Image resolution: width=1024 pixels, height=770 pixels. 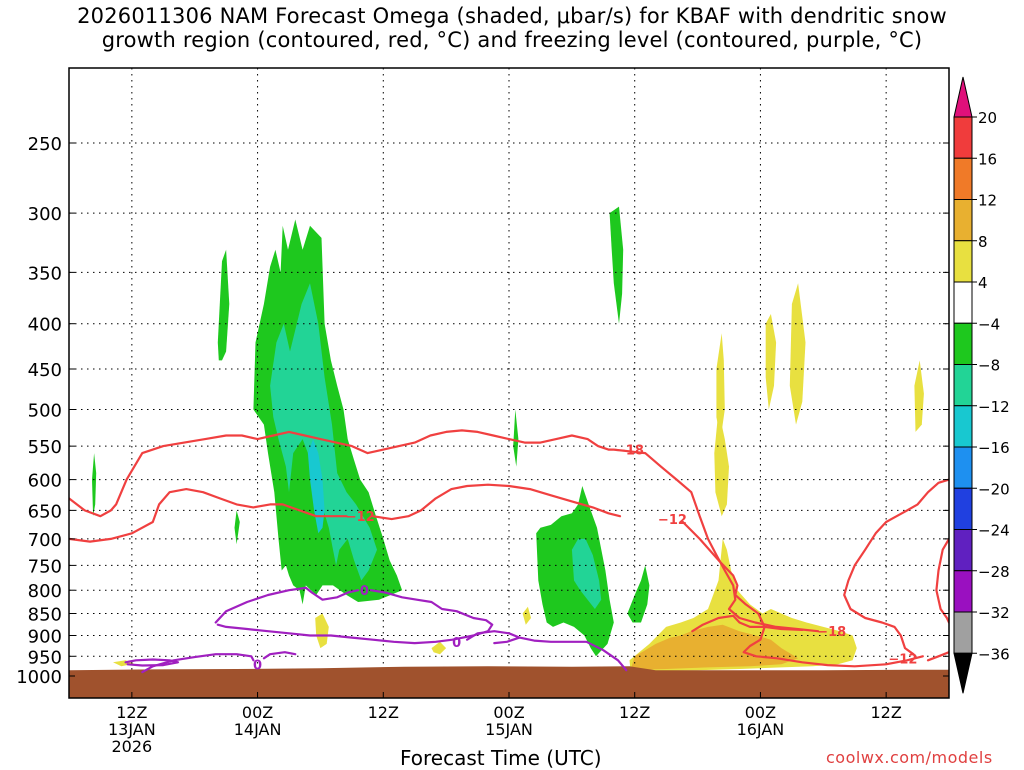 I want to click on colorbar-over-triangle, so click(x=963, y=97).